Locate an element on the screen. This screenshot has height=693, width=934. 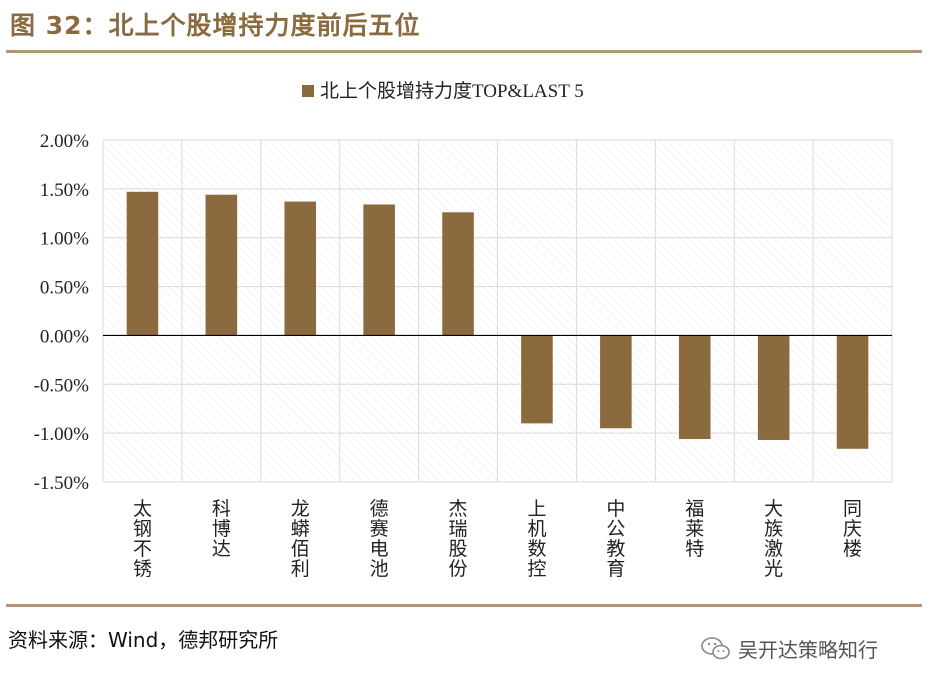
x-category-label: 德赛电池 is located at coordinates (379, 539).